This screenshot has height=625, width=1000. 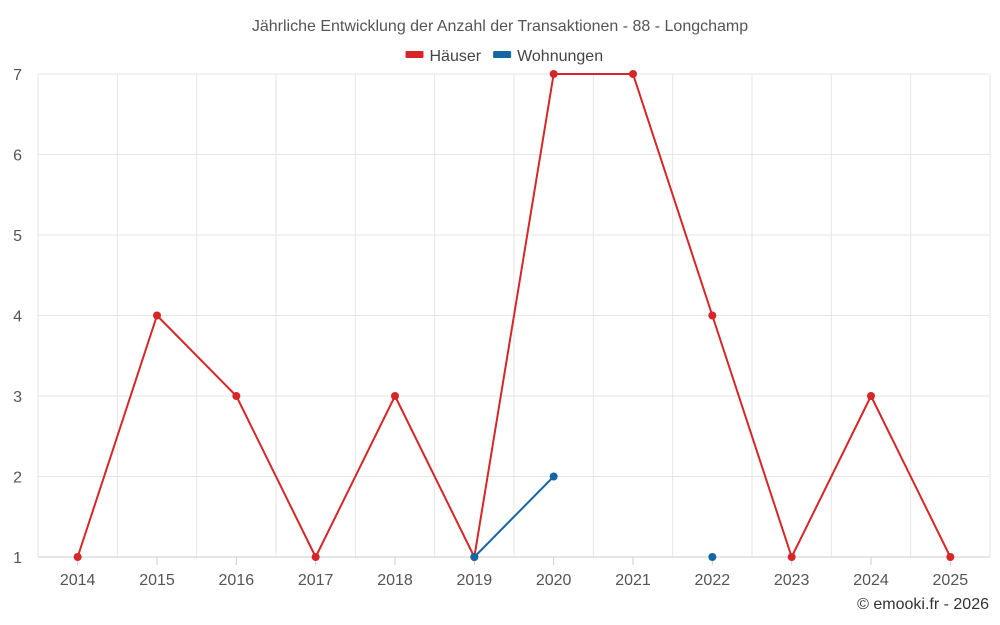 What do you see at coordinates (17, 397) in the screenshot?
I see `y-tick-label: 3` at bounding box center [17, 397].